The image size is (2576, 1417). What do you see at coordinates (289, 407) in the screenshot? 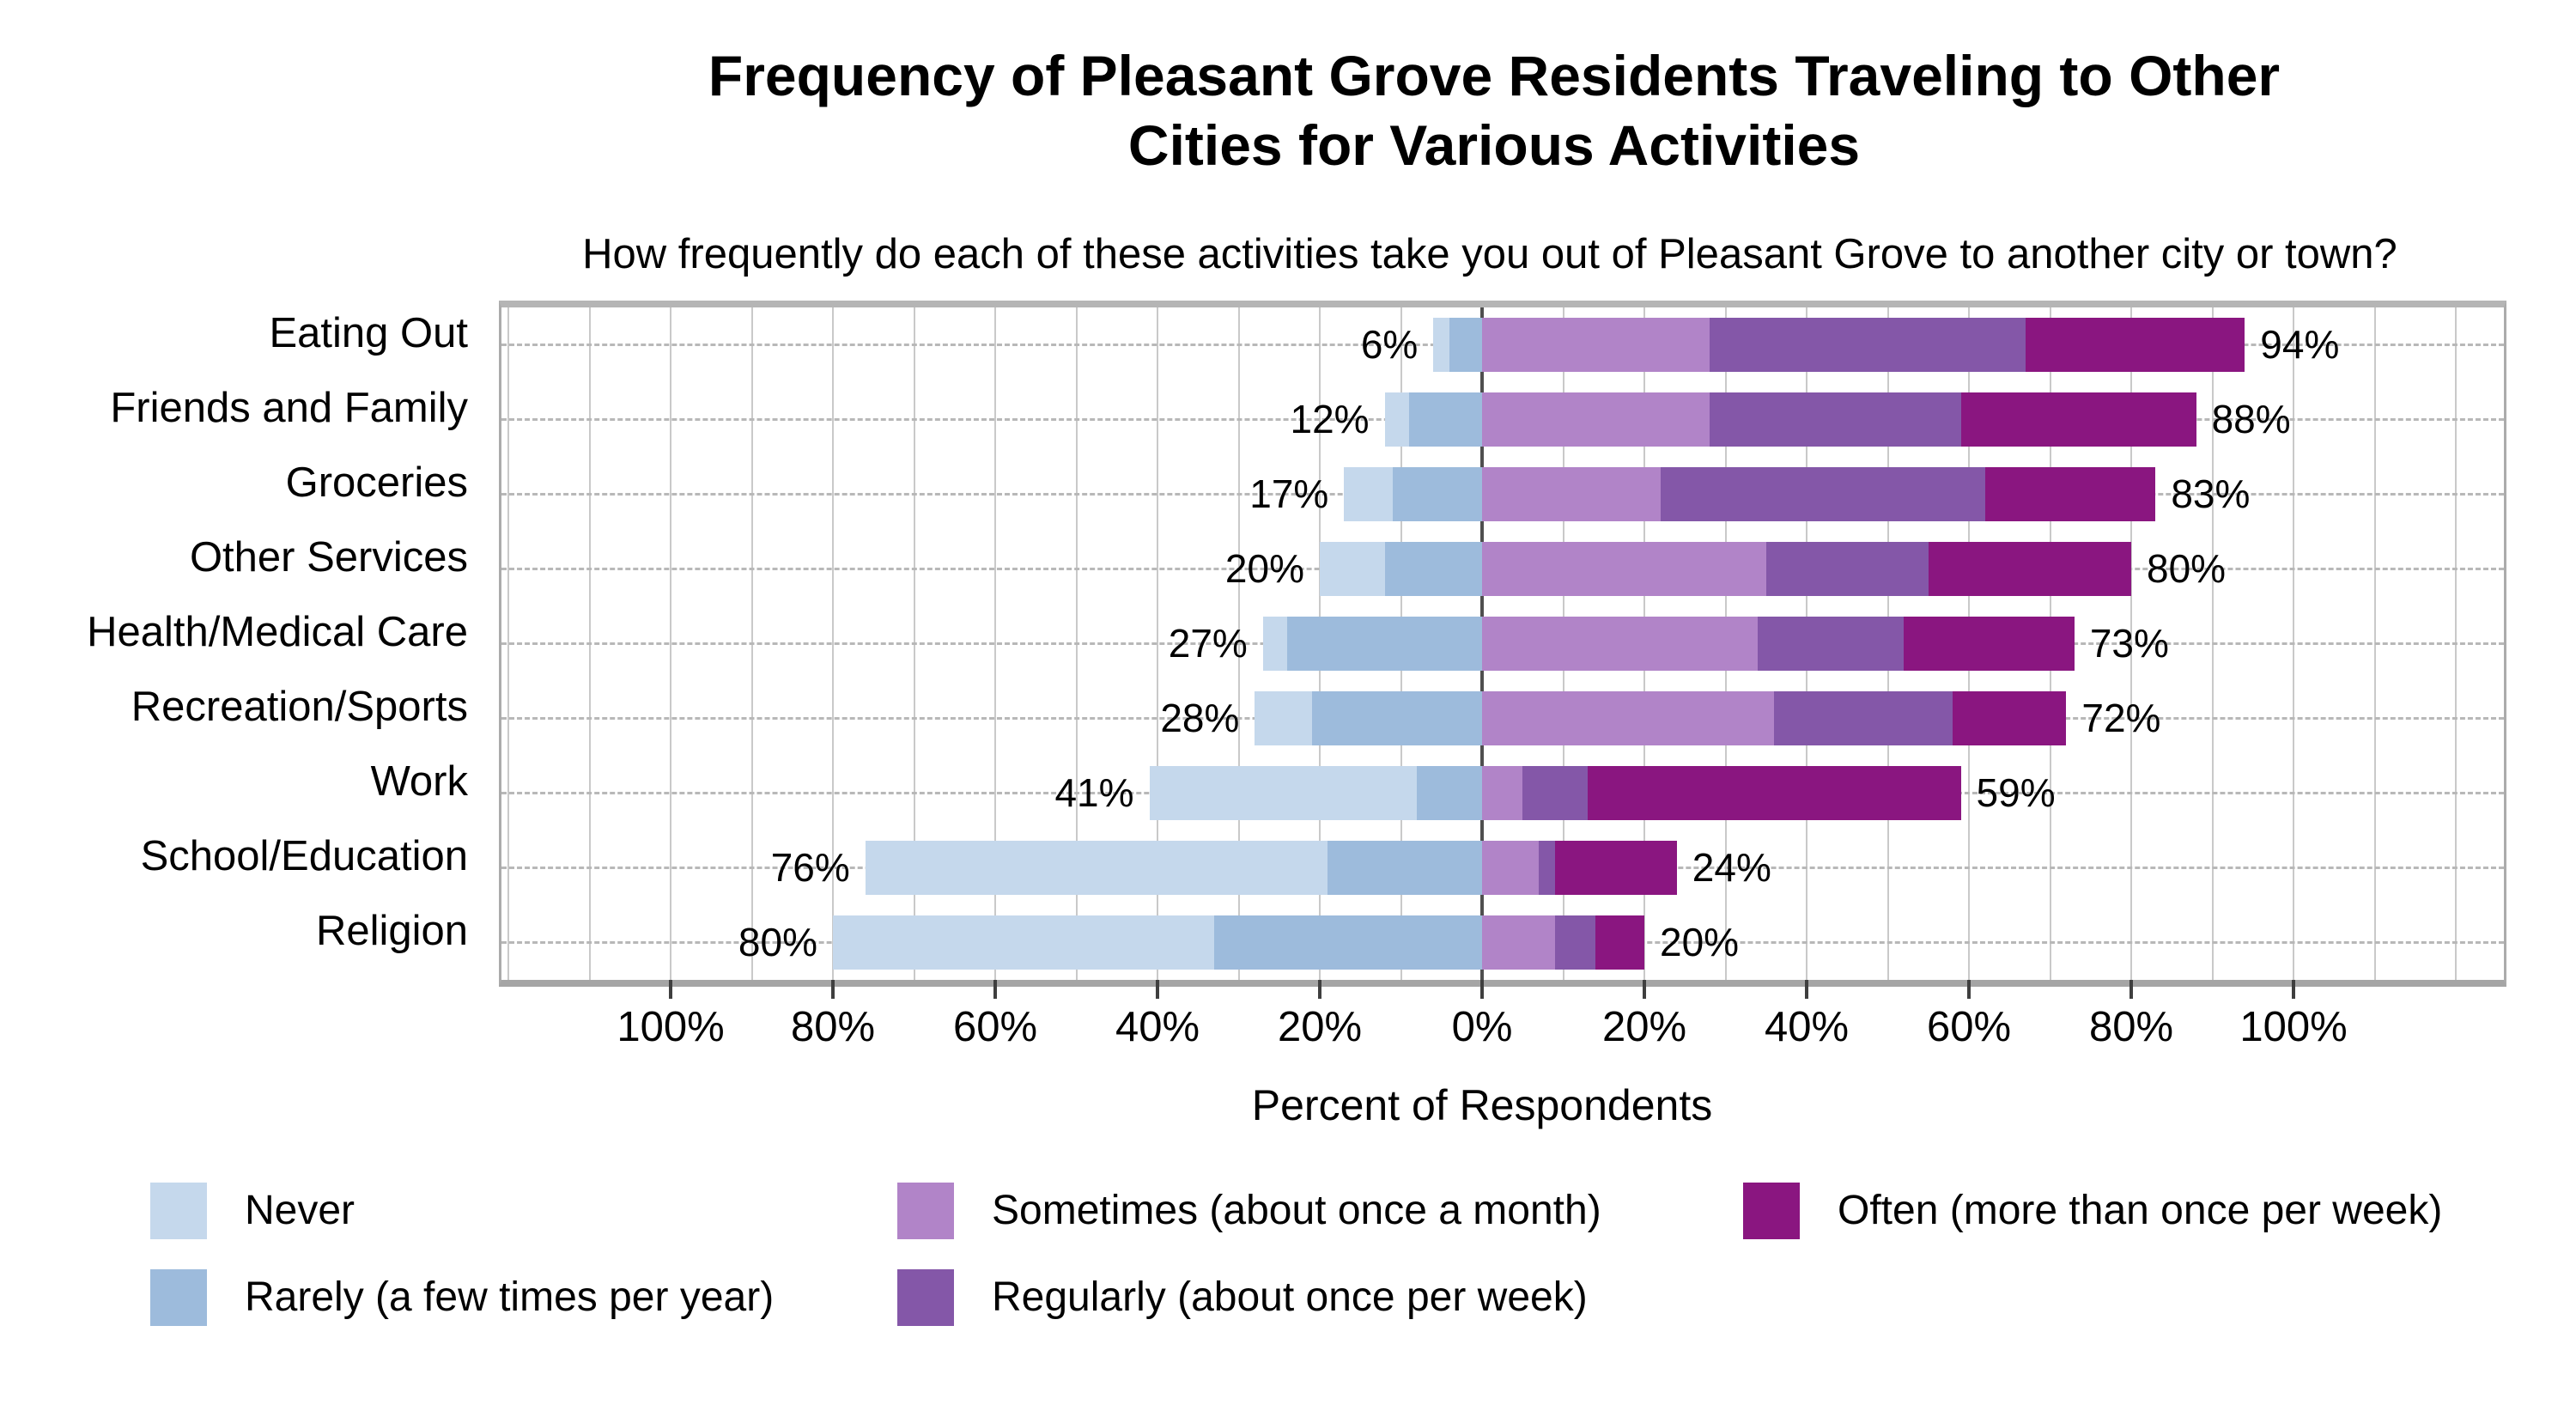
I see `category-label: Friends and Family` at bounding box center [289, 407].